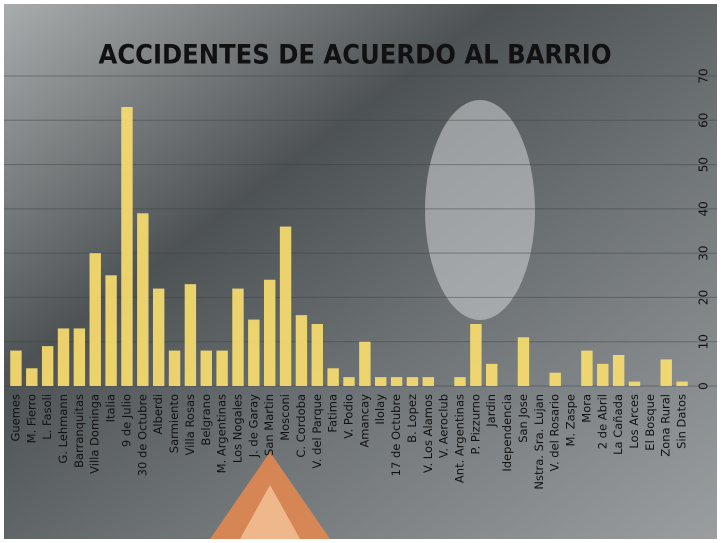 The width and height of the screenshot is (721, 543). I want to click on x-tick-label: Ant. Argentinas, so click(460, 438).